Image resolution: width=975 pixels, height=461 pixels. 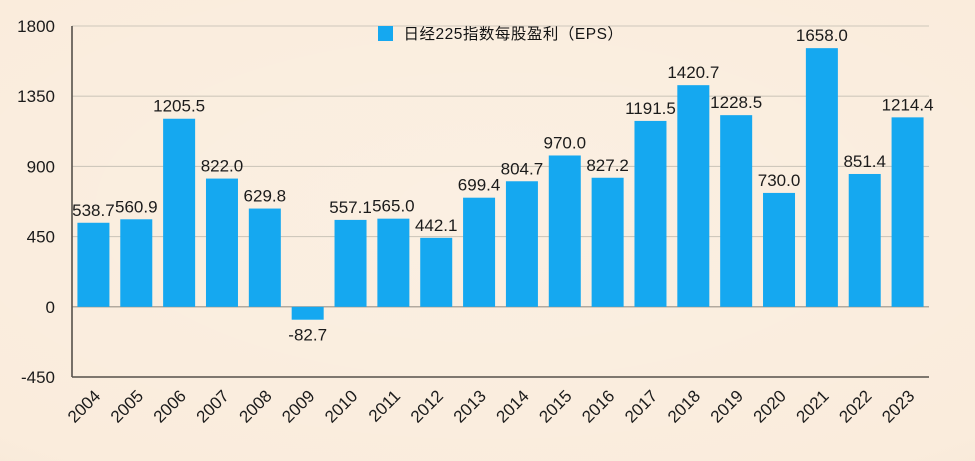 I want to click on y-axis-tick-label: 1800, so click(x=36, y=26).